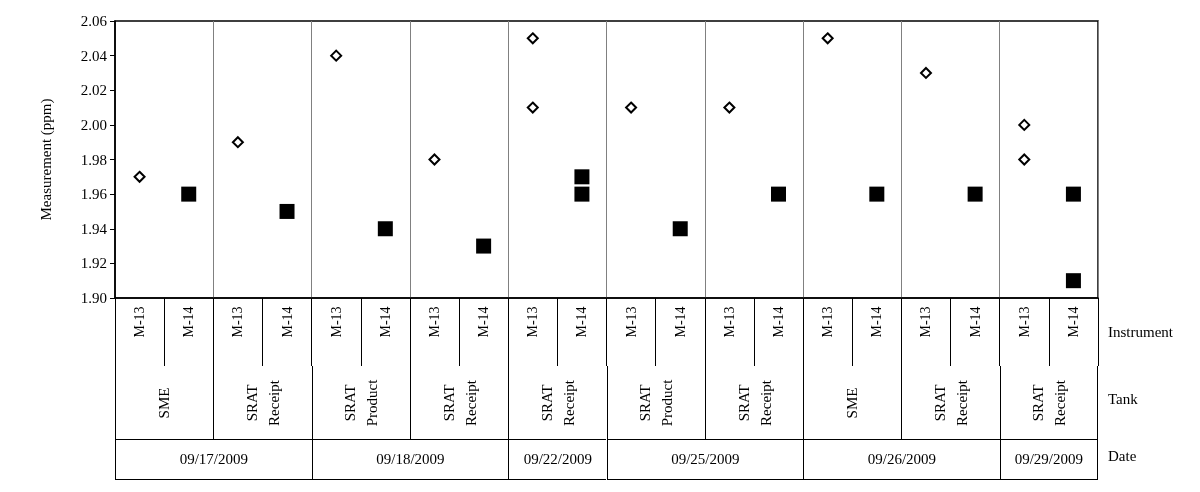  What do you see at coordinates (94, 21) in the screenshot?
I see `y-tick-label: 2.06` at bounding box center [94, 21].